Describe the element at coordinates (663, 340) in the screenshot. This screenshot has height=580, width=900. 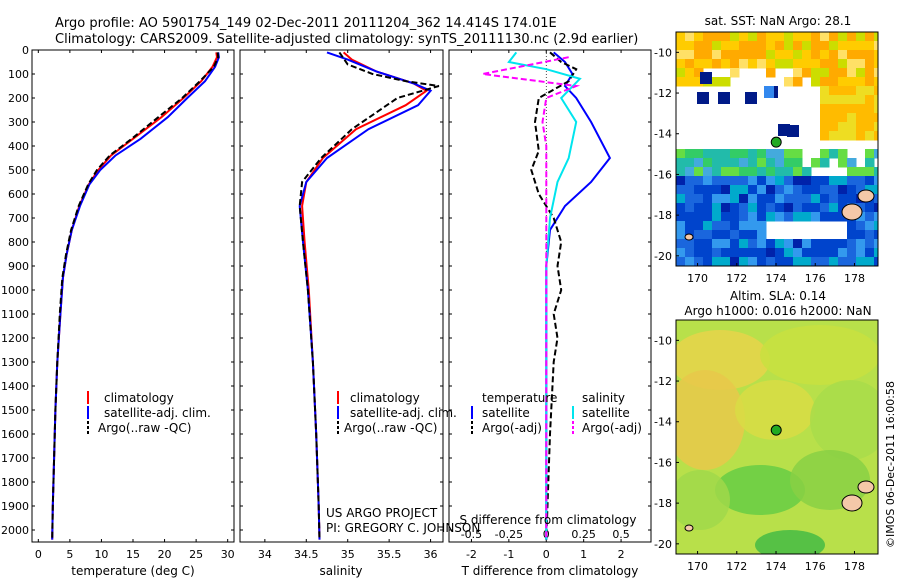
I see `map-y-tick-label: -10` at that location.